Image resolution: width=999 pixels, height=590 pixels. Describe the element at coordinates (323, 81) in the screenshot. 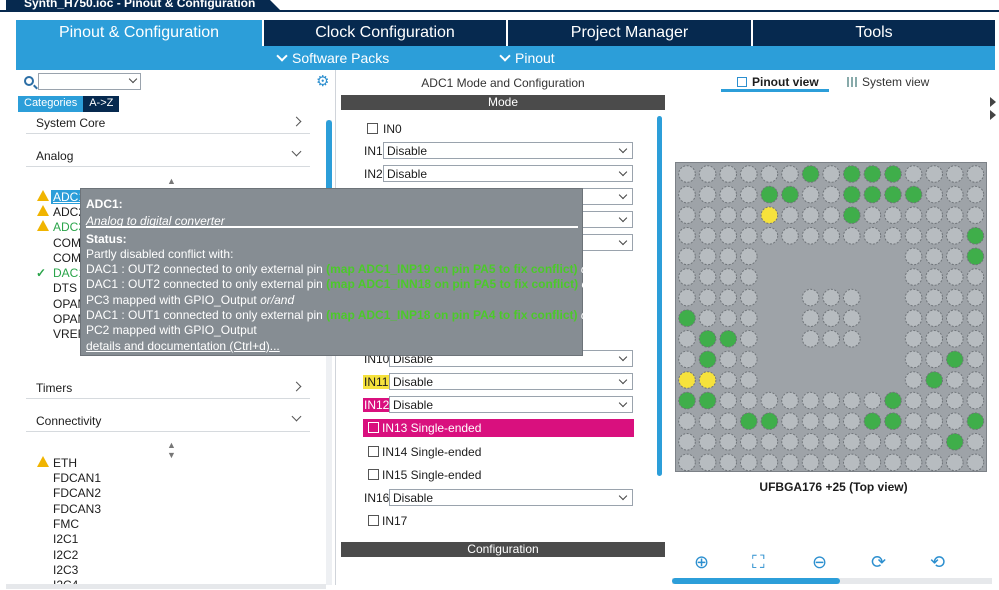

I see `gear-icon: ⚙` at that location.